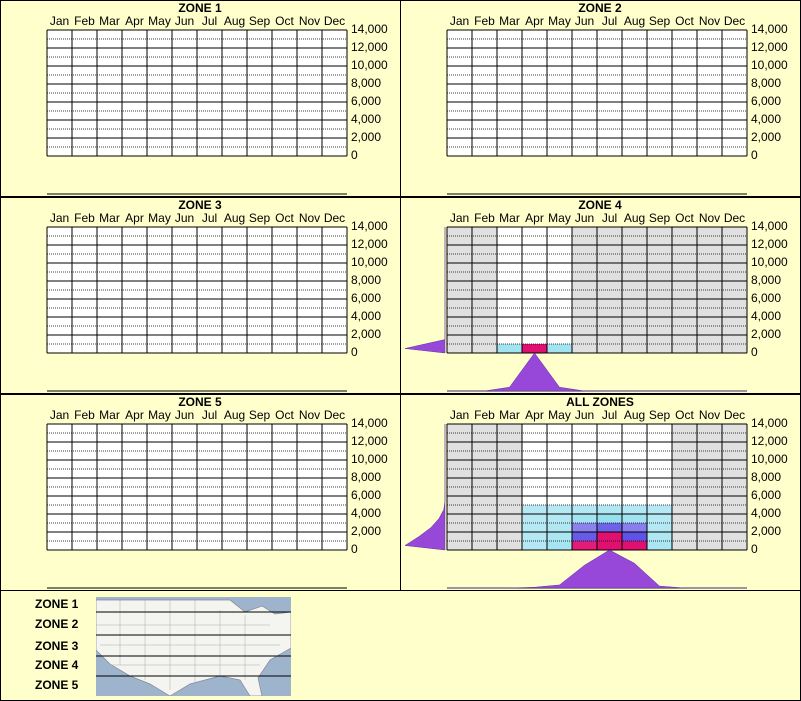 Image resolution: width=801 pixels, height=701 pixels. I want to click on zone-label: ZONE 1, so click(57, 604).